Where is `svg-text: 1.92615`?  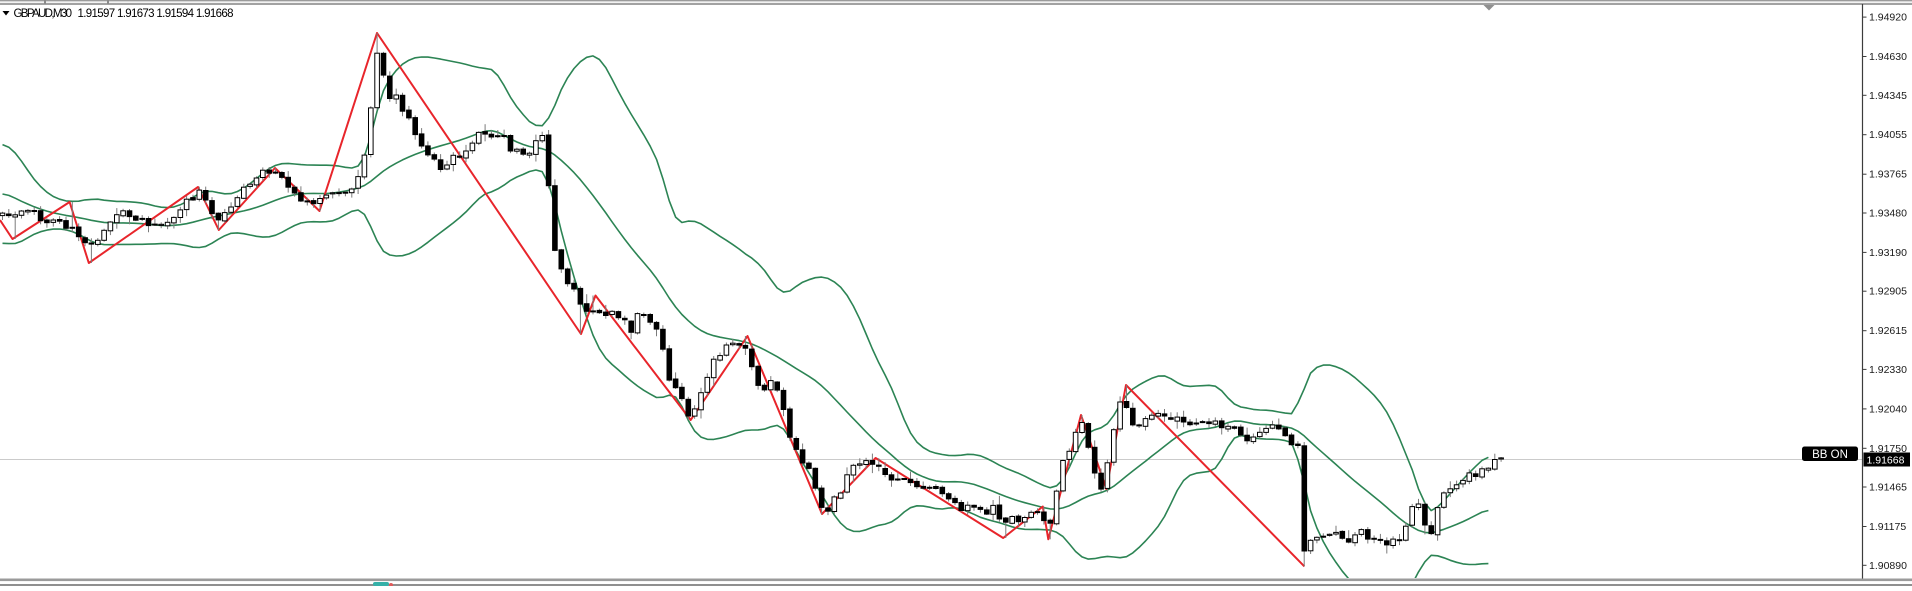 svg-text: 1.92615 is located at coordinates (1888, 331).